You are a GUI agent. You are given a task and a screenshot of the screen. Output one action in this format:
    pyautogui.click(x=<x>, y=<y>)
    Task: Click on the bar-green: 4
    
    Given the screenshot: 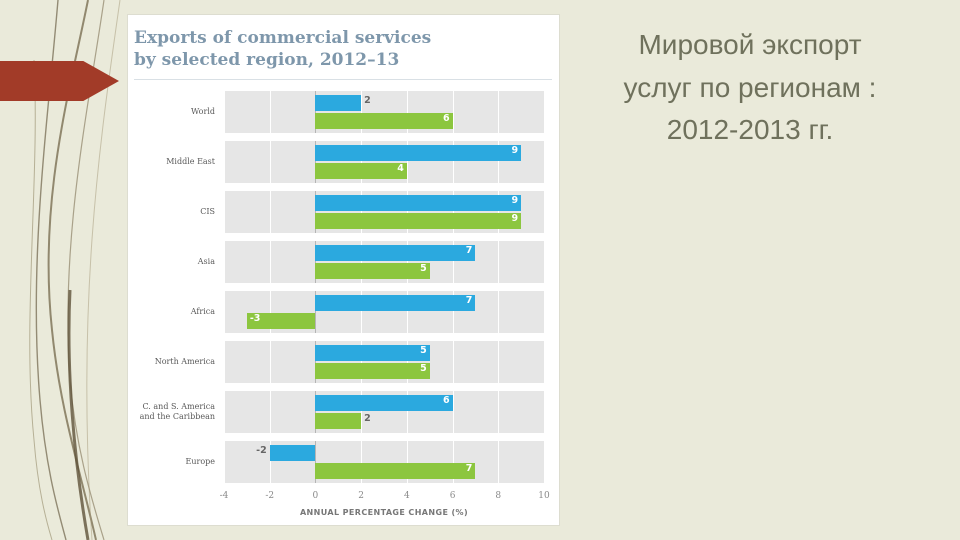 What is the action you would take?
    pyautogui.click(x=361, y=171)
    